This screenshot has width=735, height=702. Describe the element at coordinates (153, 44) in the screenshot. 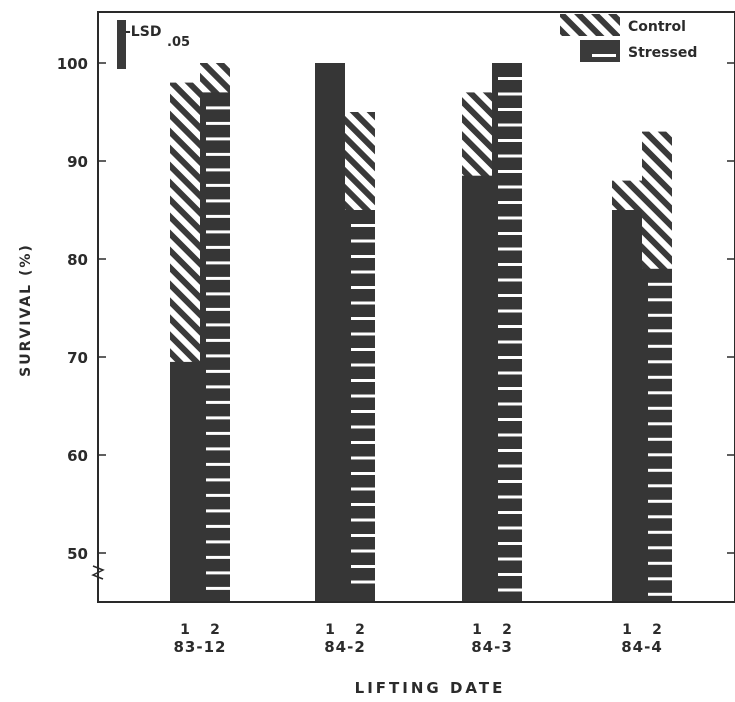

I see `lsd-indicator: -LSD .05` at that location.